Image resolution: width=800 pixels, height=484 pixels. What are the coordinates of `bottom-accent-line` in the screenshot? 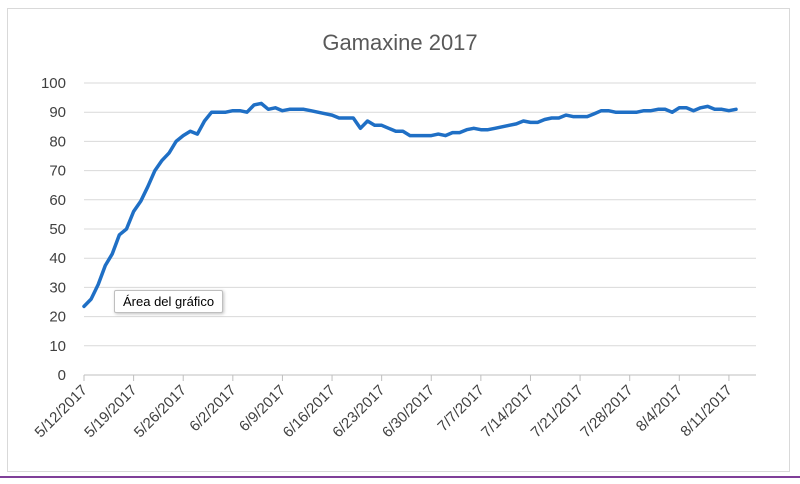 It's located at (400, 477).